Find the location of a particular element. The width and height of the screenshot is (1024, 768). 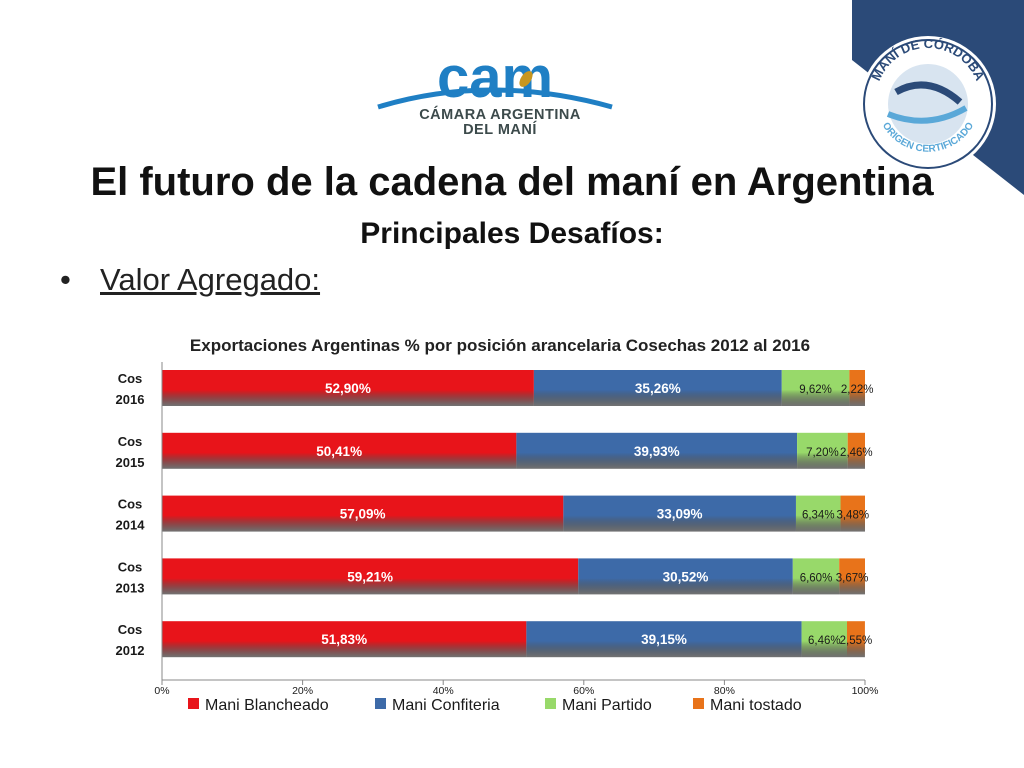

bullet-item: • Valor Agregado: is located at coordinates (190, 280).